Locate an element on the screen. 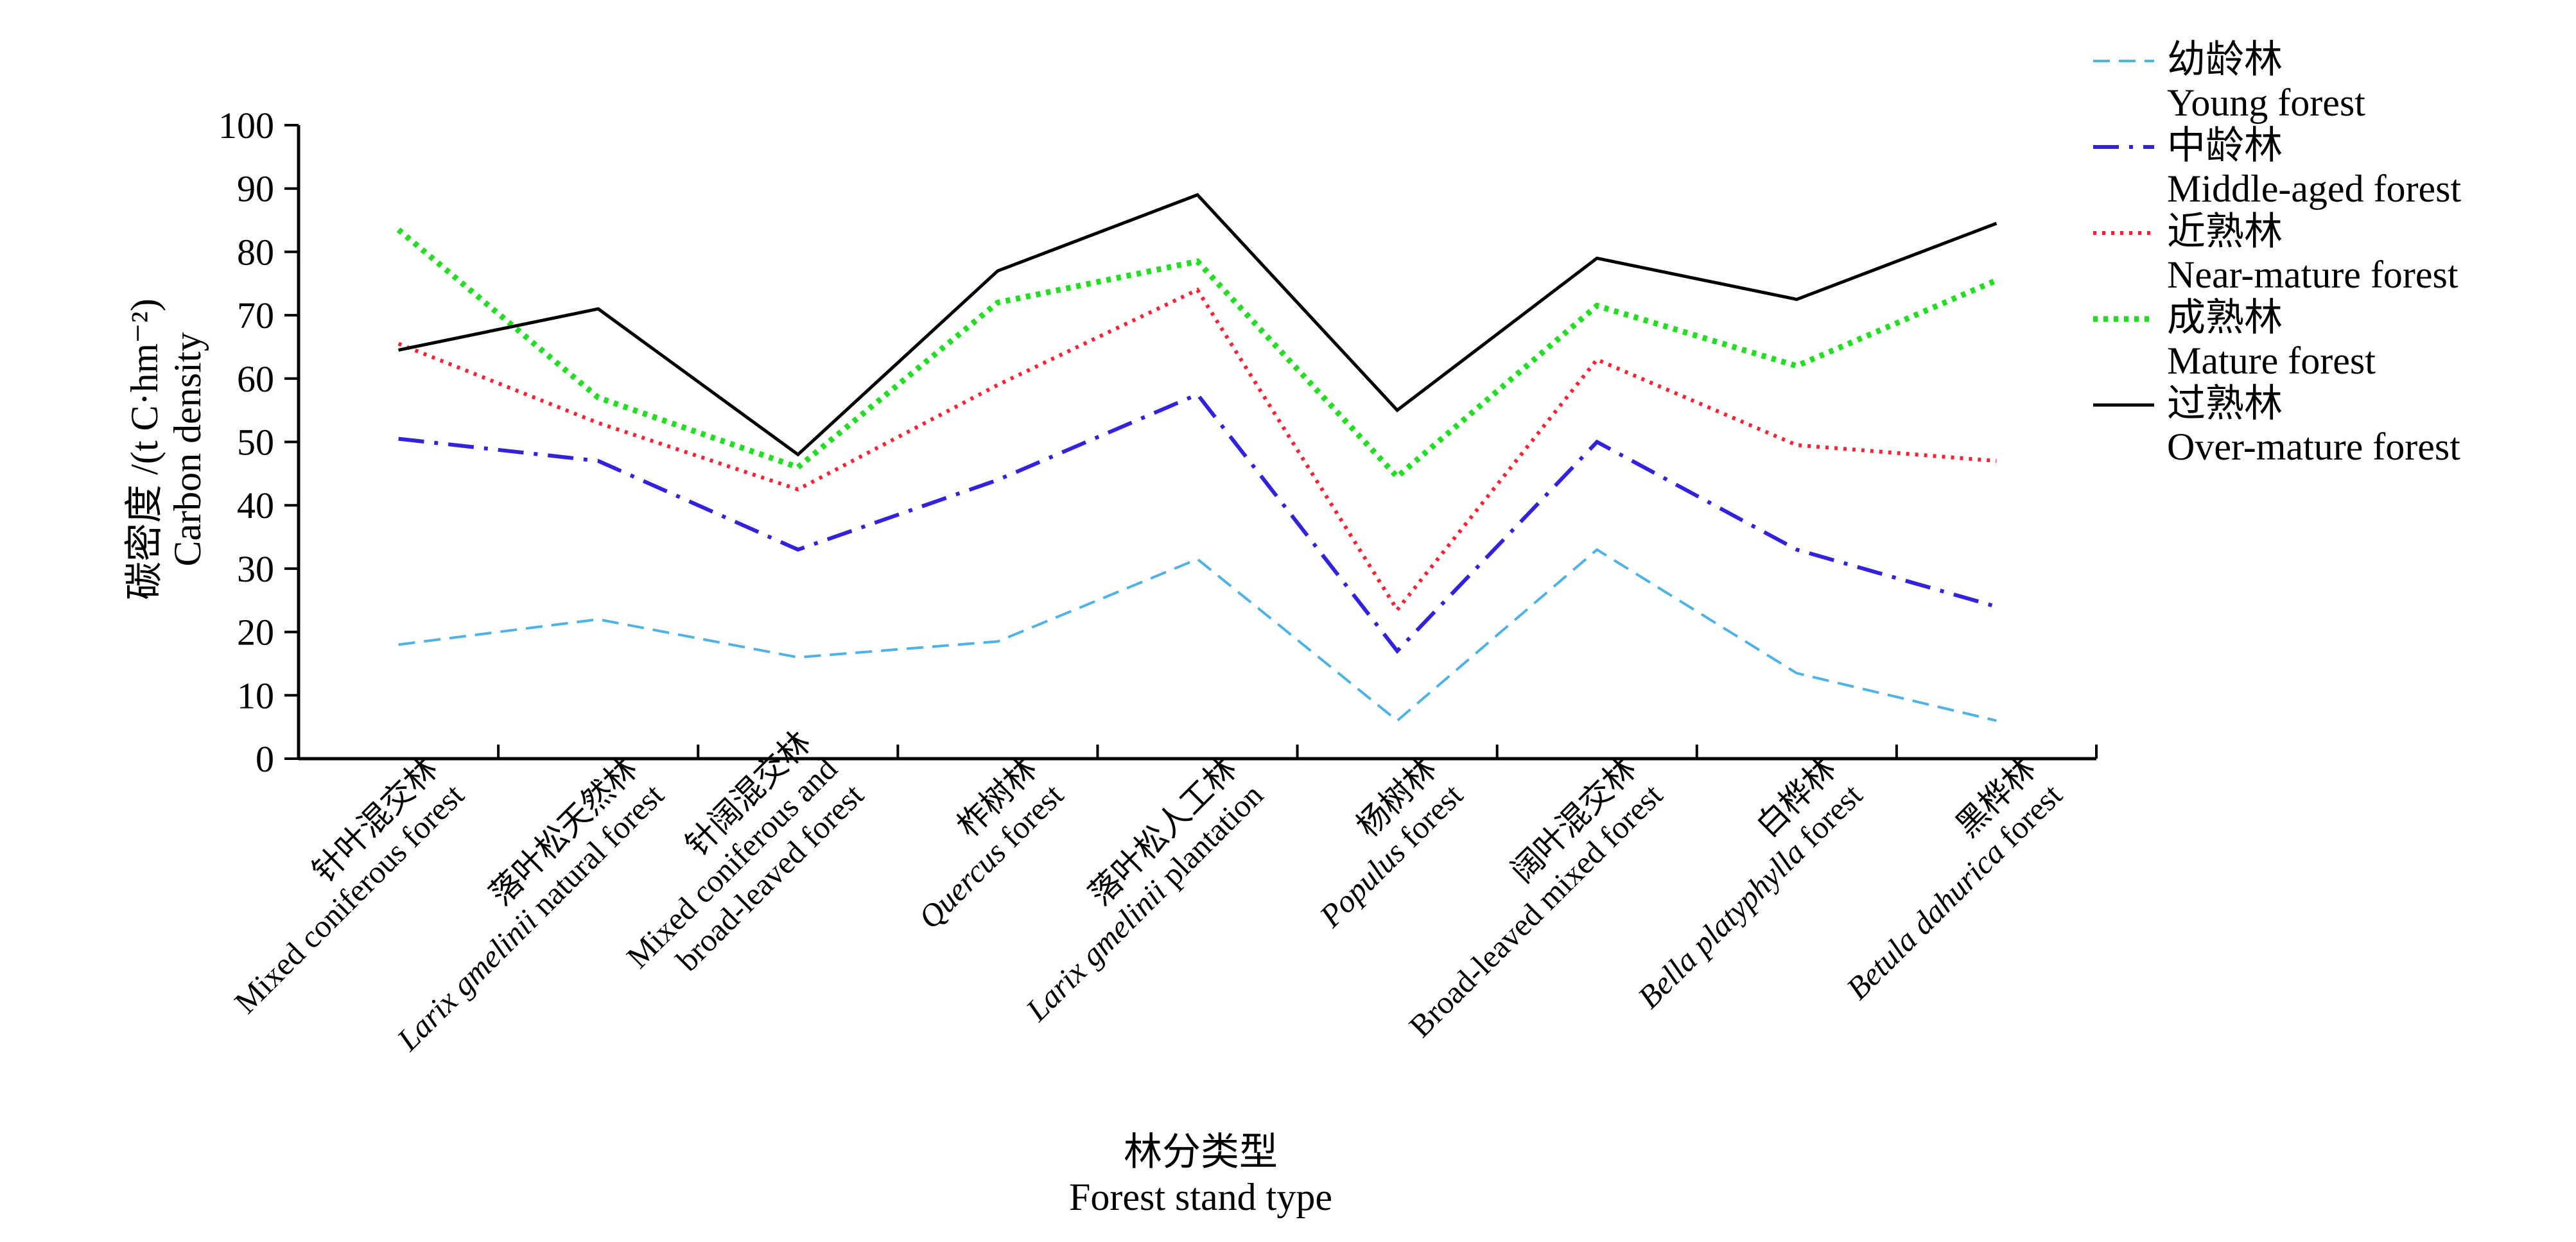 This screenshot has height=1242, width=2576. y-tick-label: 10 is located at coordinates (255, 695).